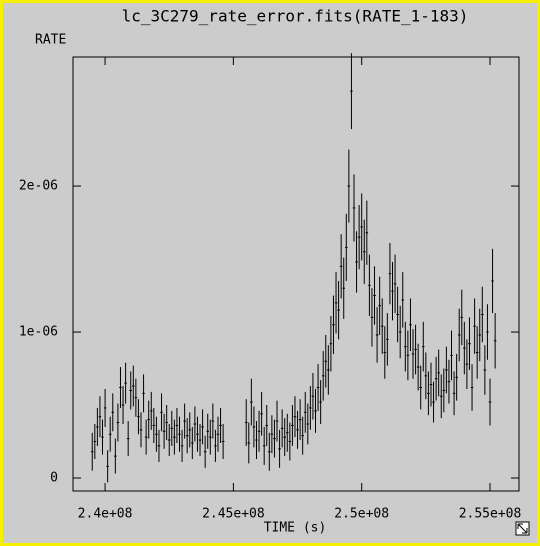  I want to click on y-axis-label: RATE, so click(50, 40).